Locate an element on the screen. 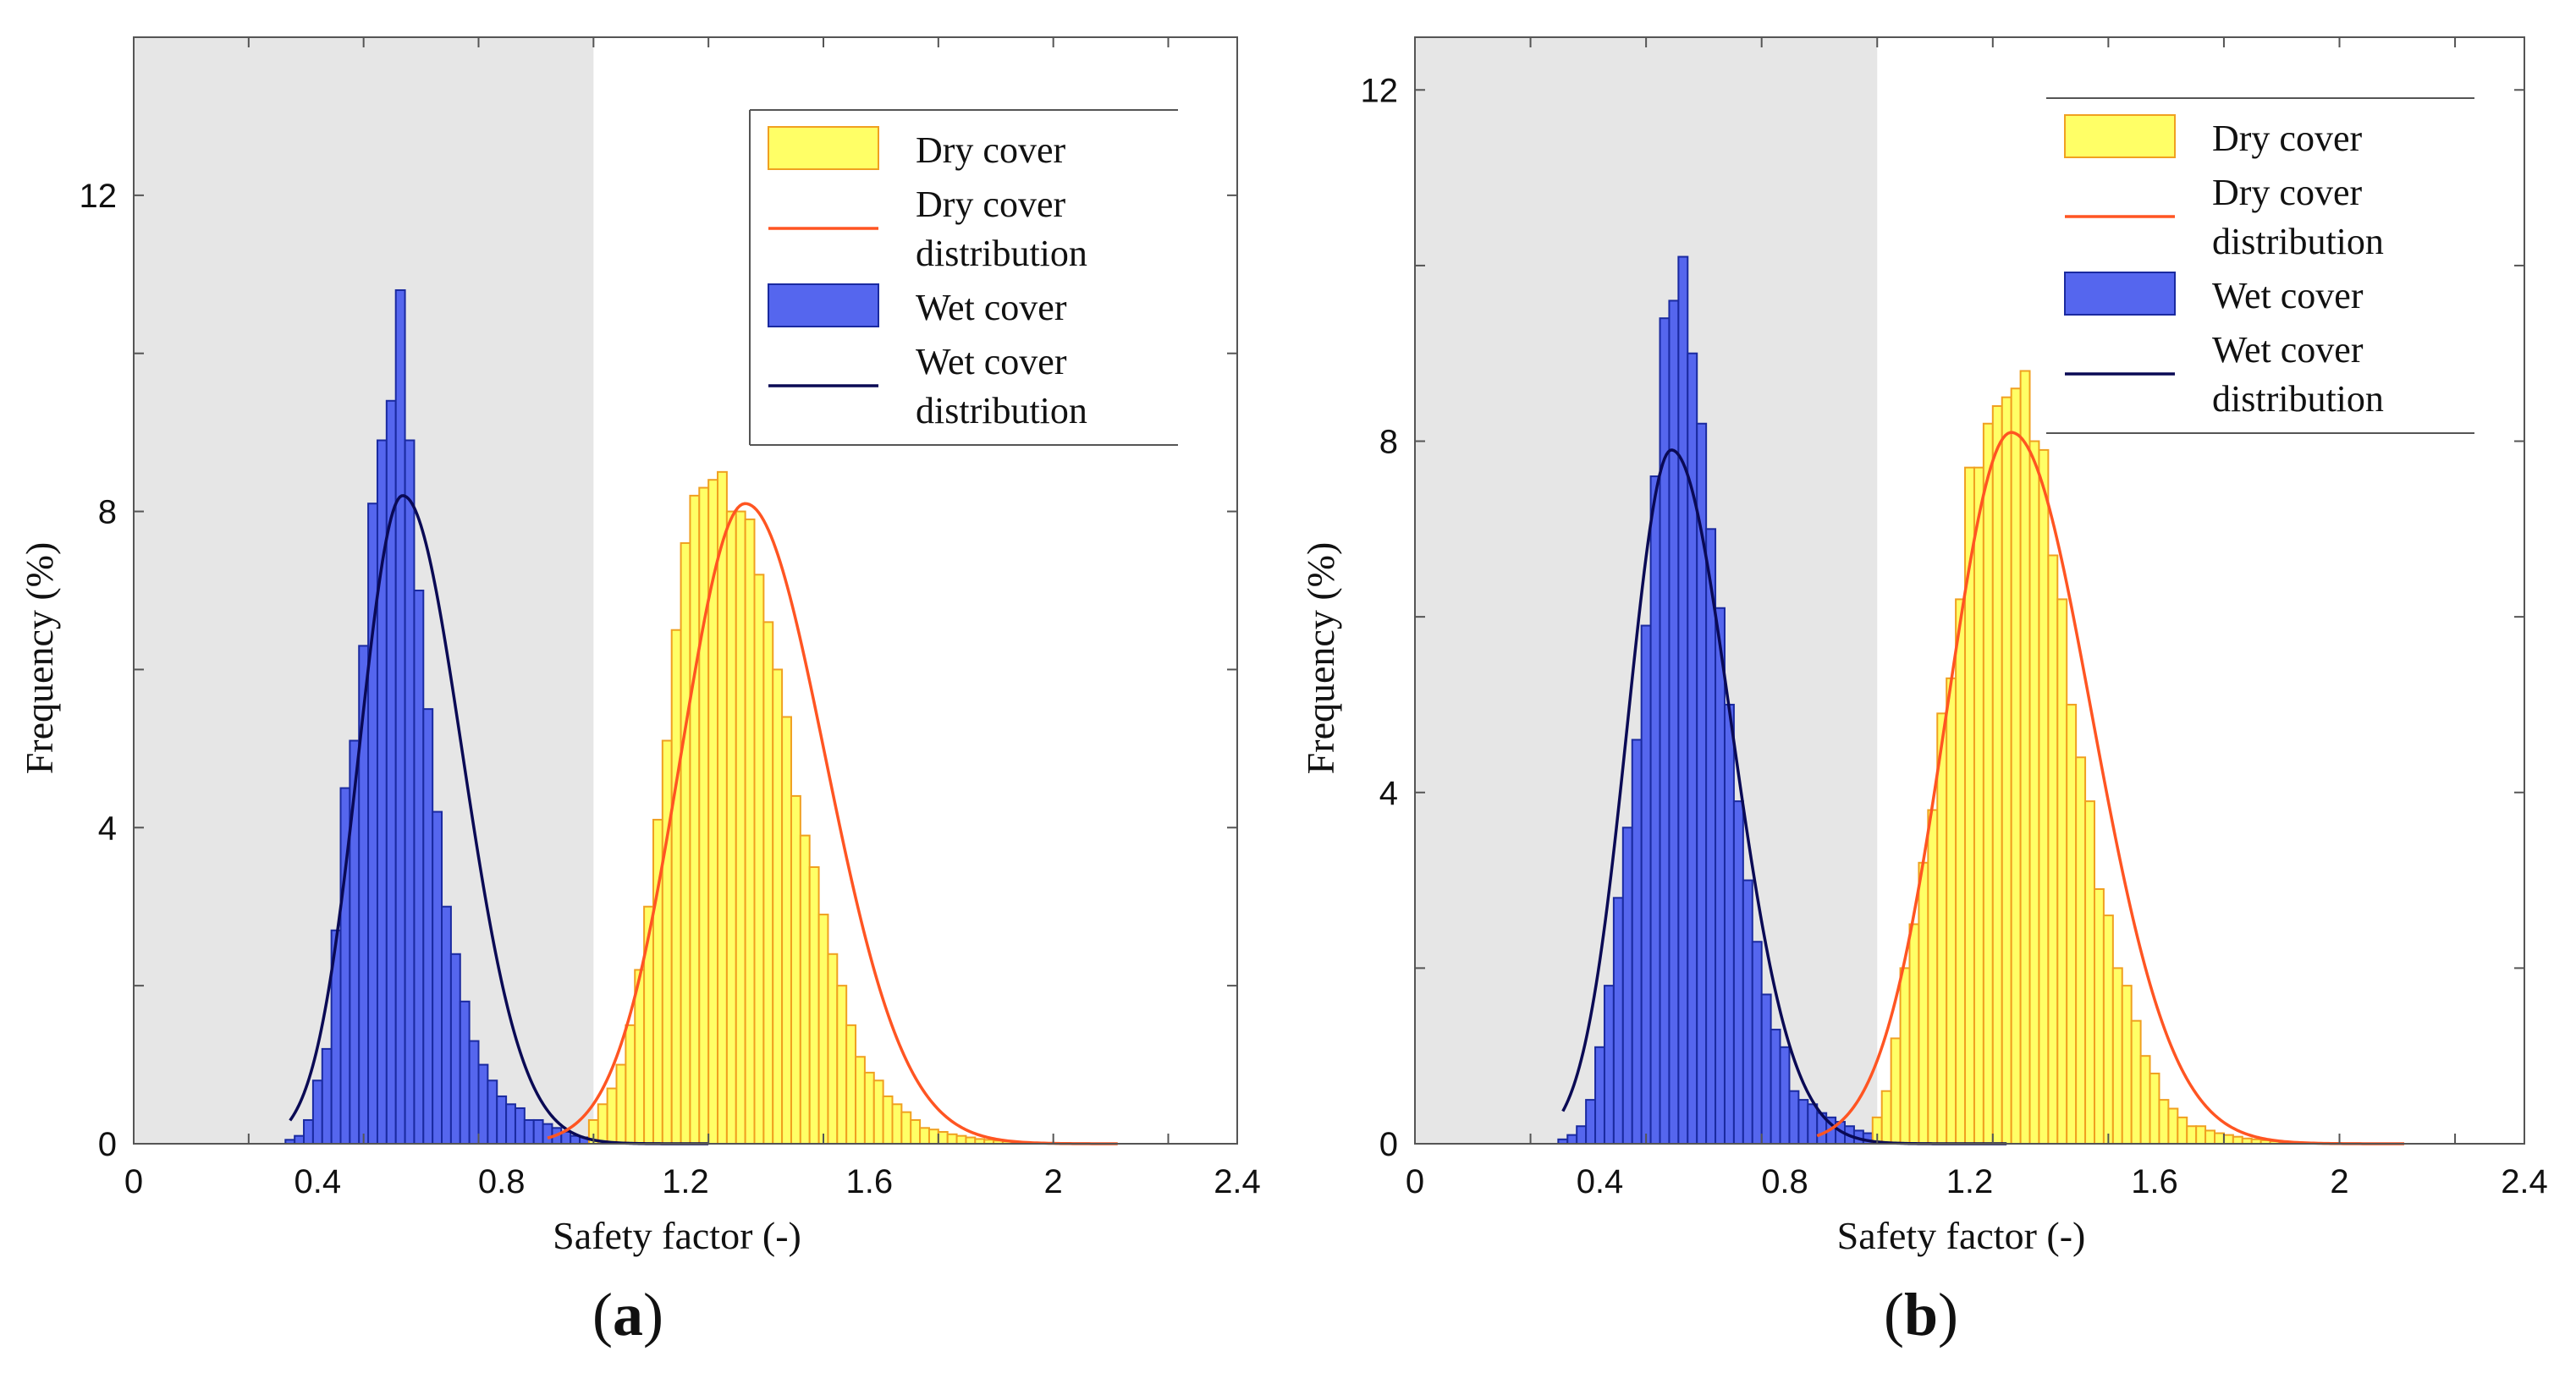  y-tick-label: 12 is located at coordinates (1380, 90).